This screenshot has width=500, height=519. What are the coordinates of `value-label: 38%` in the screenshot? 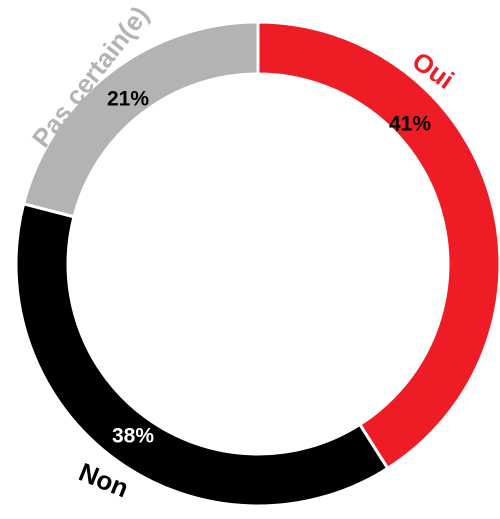 It's located at (133, 436).